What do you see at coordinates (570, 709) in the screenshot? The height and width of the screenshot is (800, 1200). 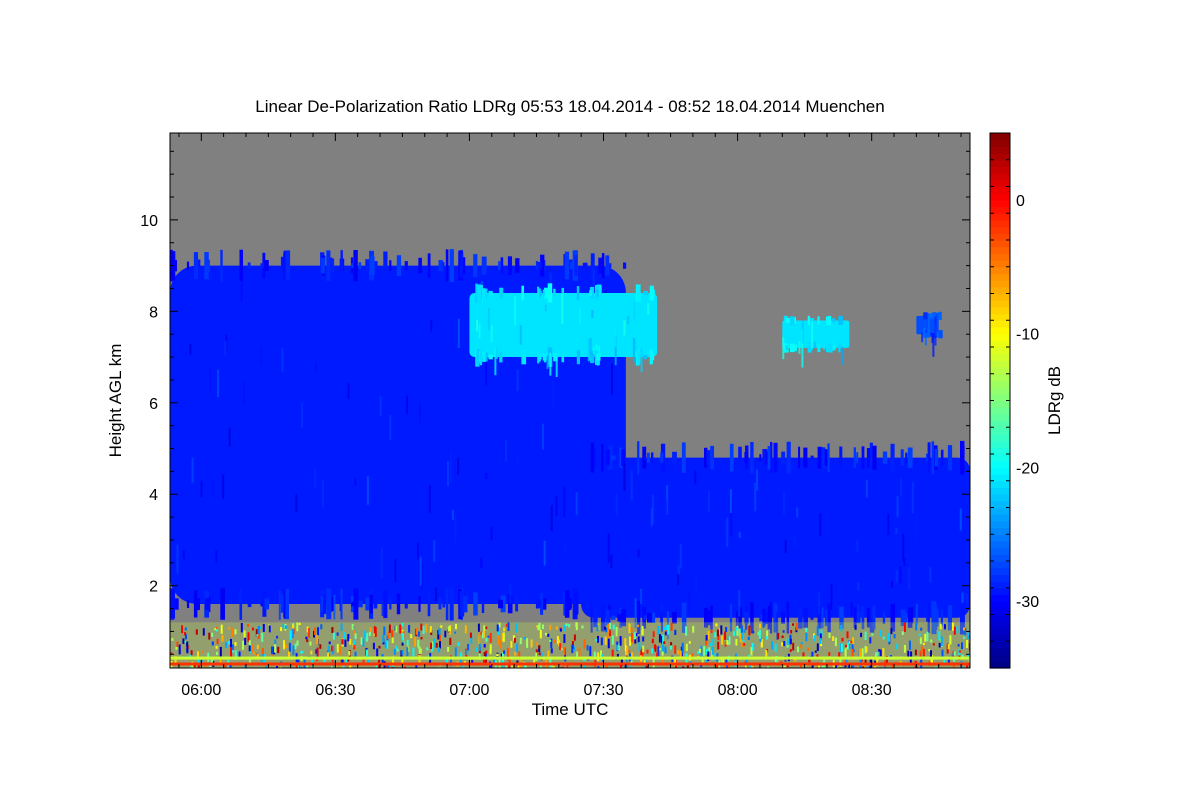 I see `x-axis-title: Time UTC` at bounding box center [570, 709].